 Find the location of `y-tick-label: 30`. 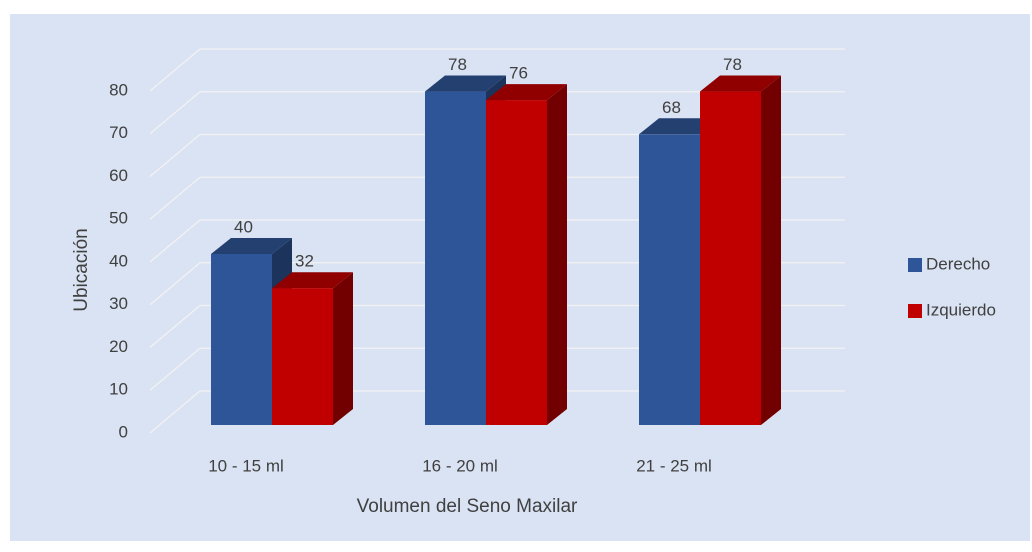

y-tick-label: 30 is located at coordinates (118, 303).